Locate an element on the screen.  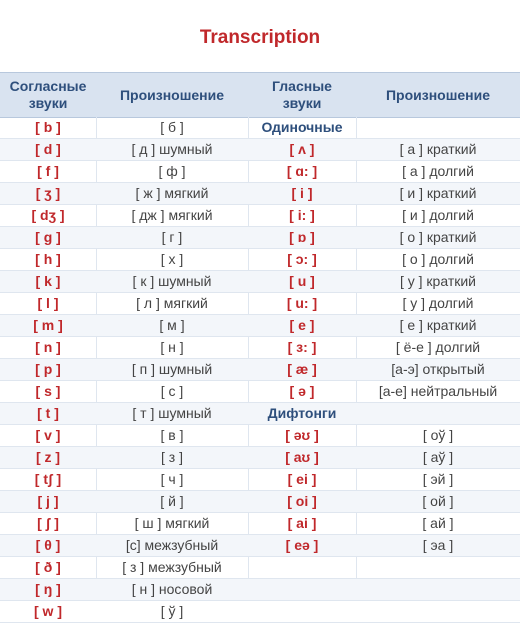
consonant-symbol: [ θ ] is located at coordinates (48, 545).